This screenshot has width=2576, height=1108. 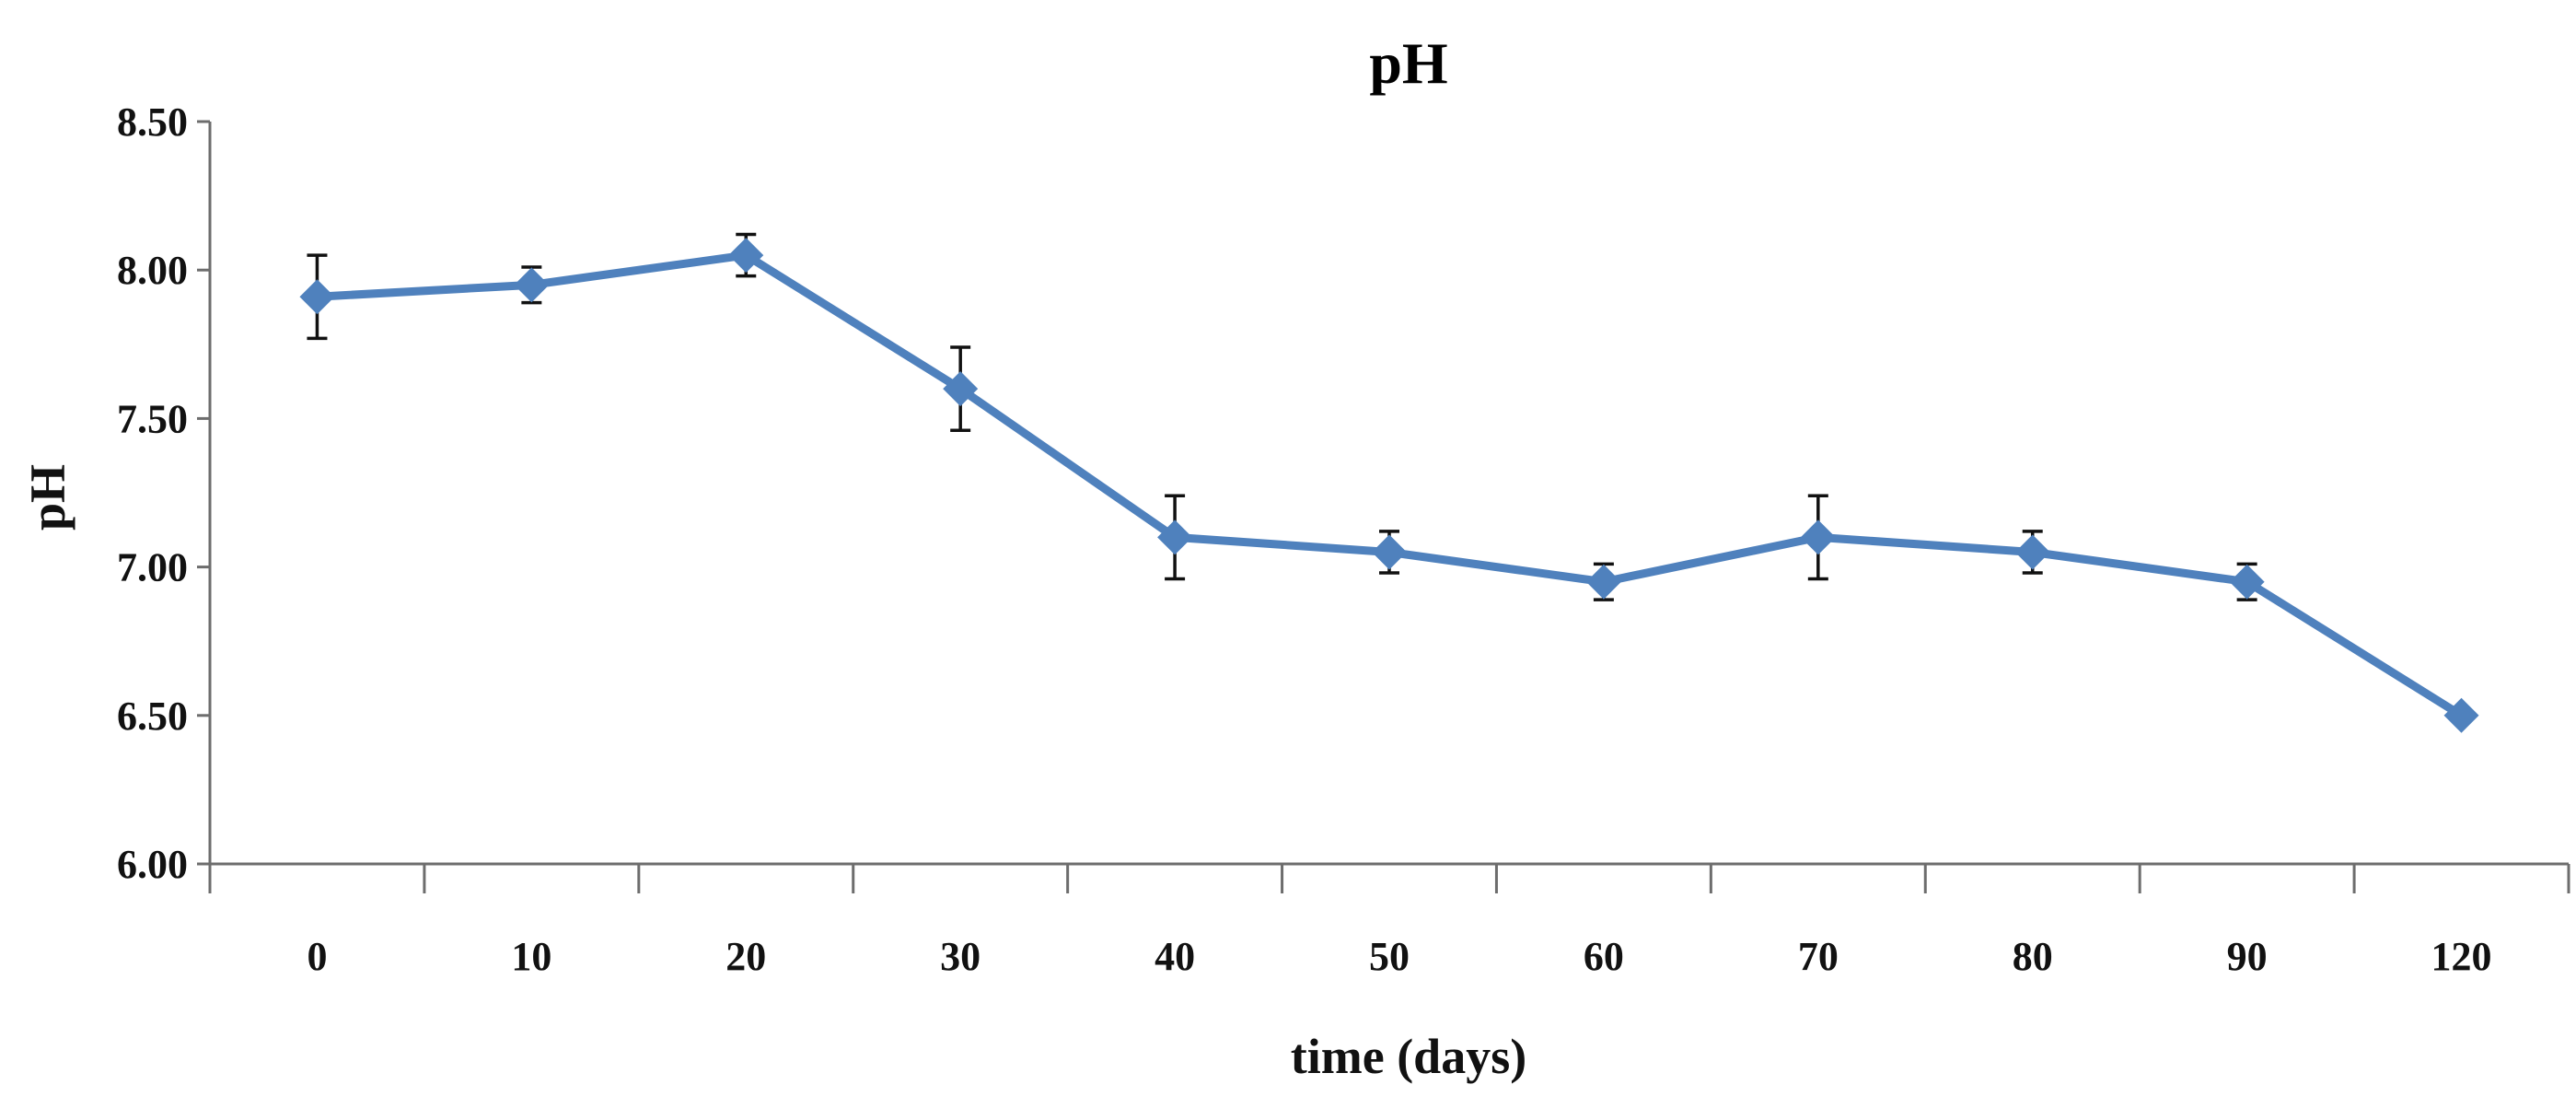 What do you see at coordinates (1389, 956) in the screenshot?
I see `x-tick-label: 50` at bounding box center [1389, 956].